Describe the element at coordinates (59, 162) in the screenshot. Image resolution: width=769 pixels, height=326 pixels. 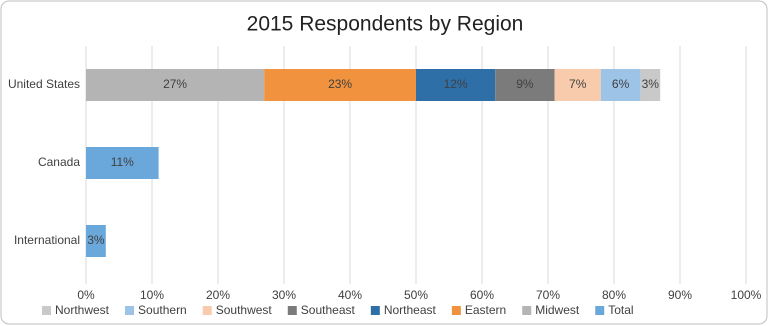
I see `y-tick-label: Canada` at that location.